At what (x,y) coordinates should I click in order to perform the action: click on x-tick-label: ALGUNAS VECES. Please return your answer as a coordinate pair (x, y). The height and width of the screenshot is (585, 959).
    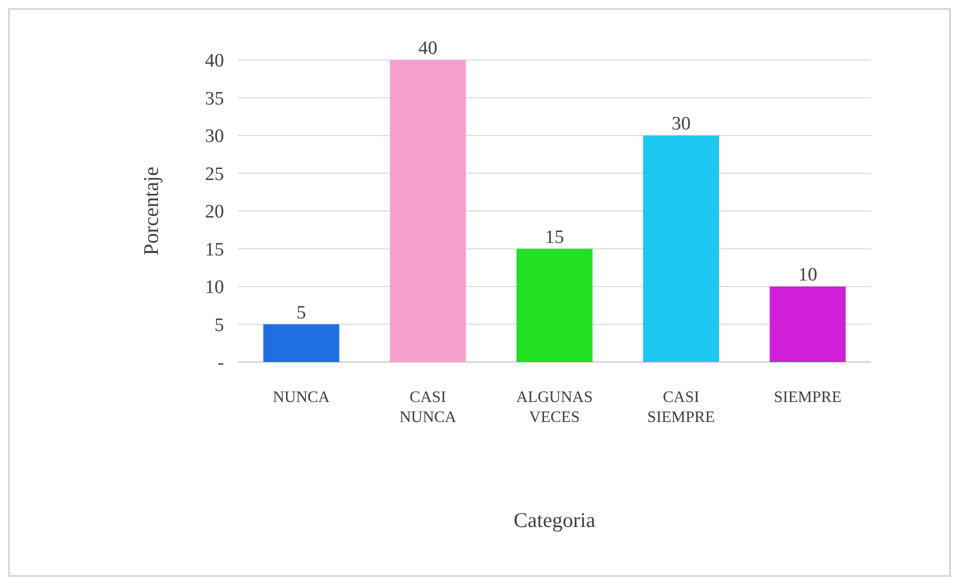
    Looking at the image, I should click on (554, 407).